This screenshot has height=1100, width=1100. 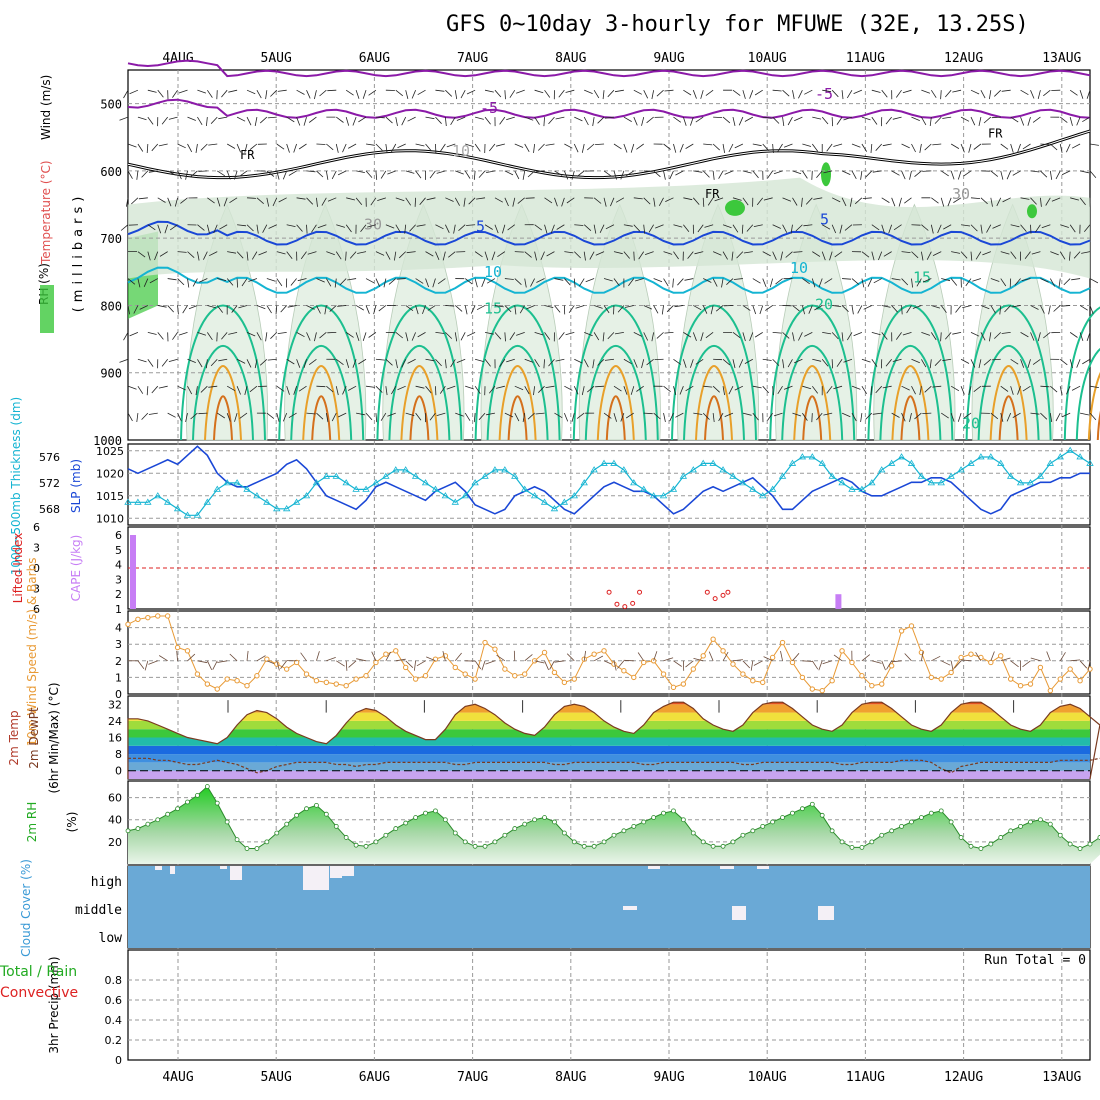 I want to click on wind-tick-label: 2, so click(x=118, y=661).